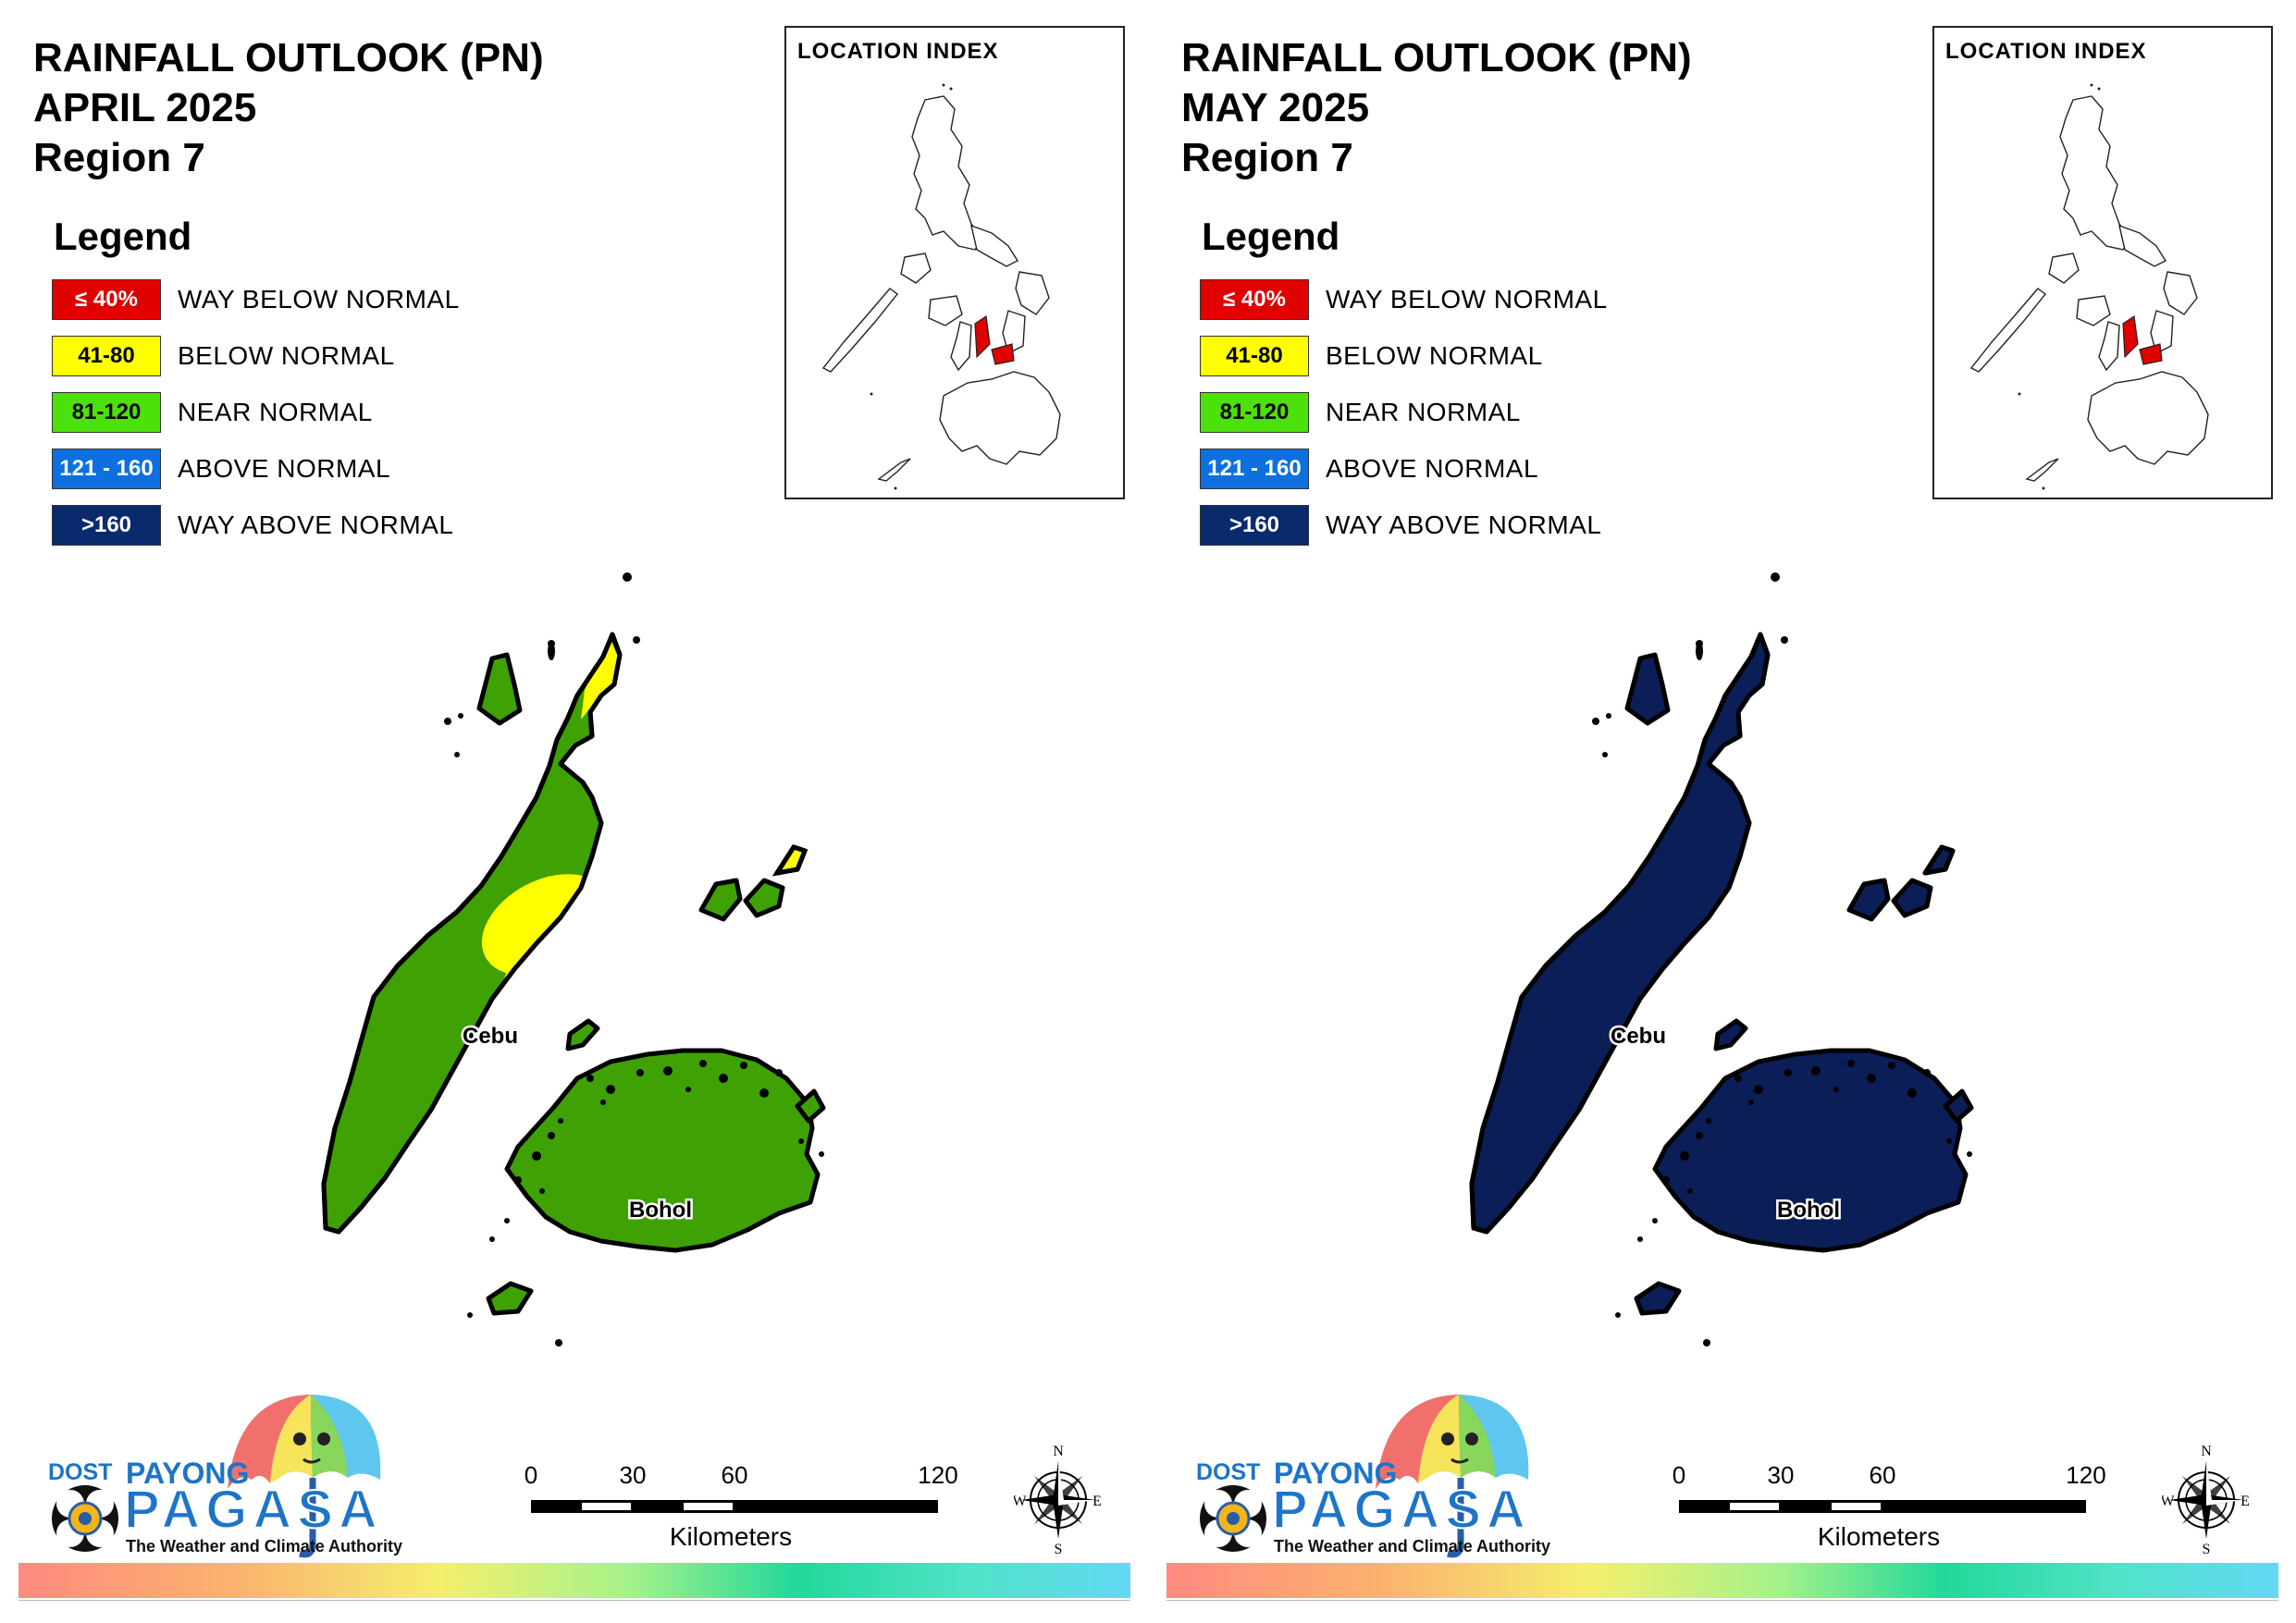  I want to click on panel-title: RAINFALL OUTLOOK (PN) MAY 2025 Region 7, so click(1436, 108).